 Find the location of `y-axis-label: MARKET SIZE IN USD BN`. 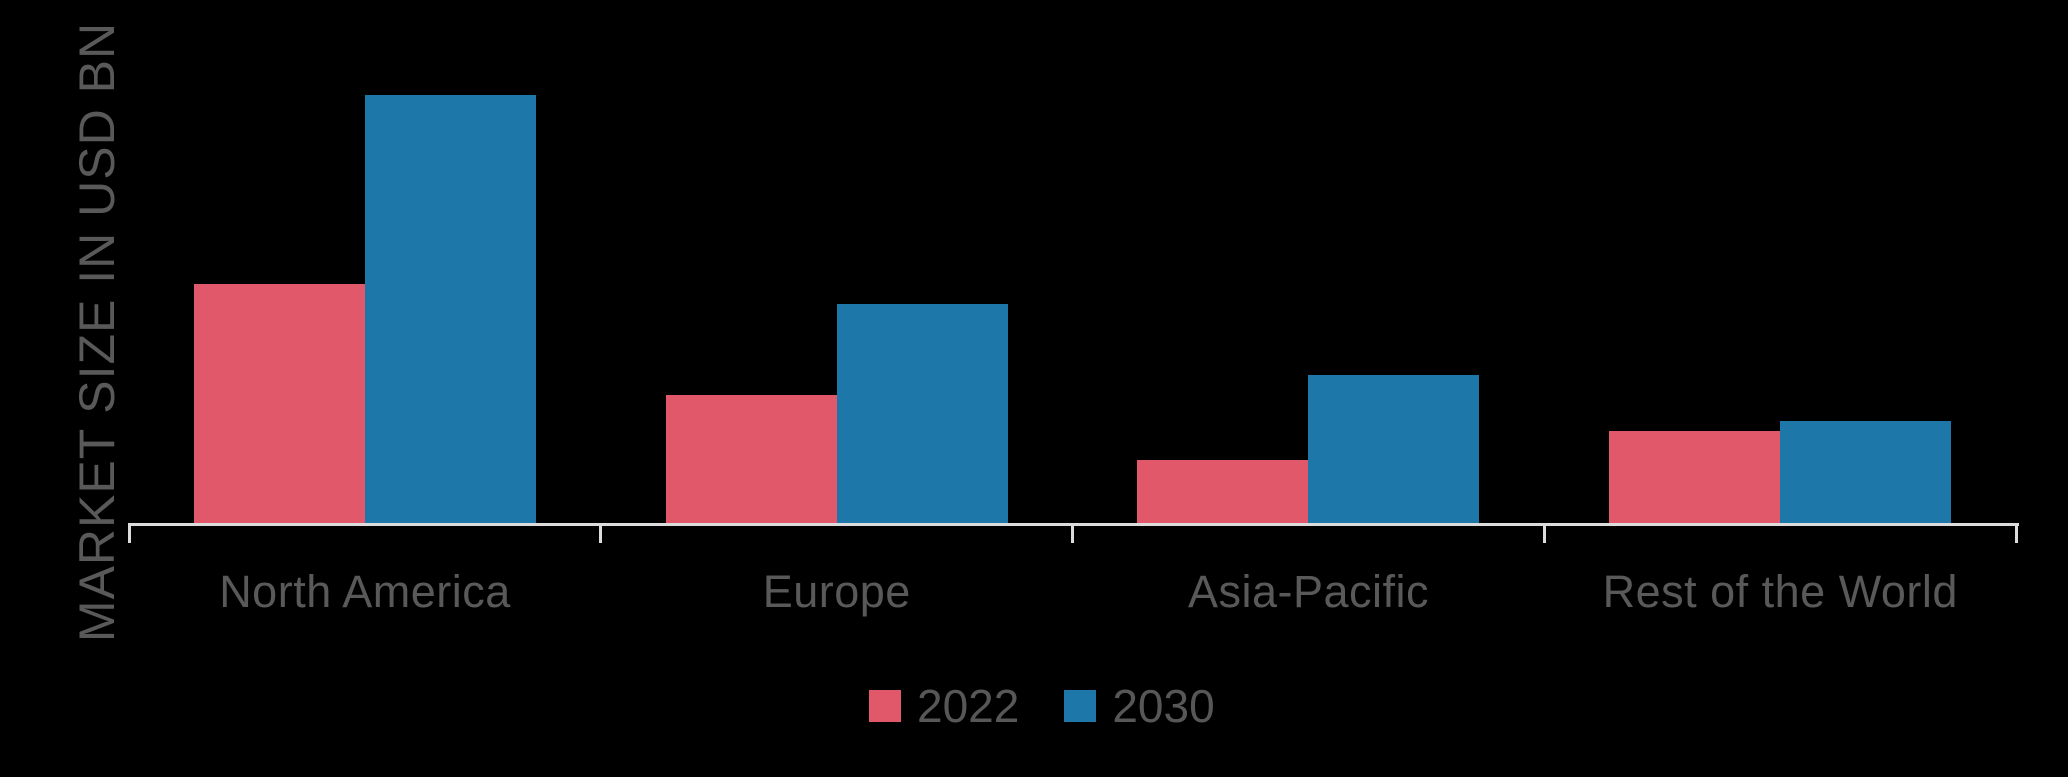

y-axis-label: MARKET SIZE IN USD BN is located at coordinates (97, 332).